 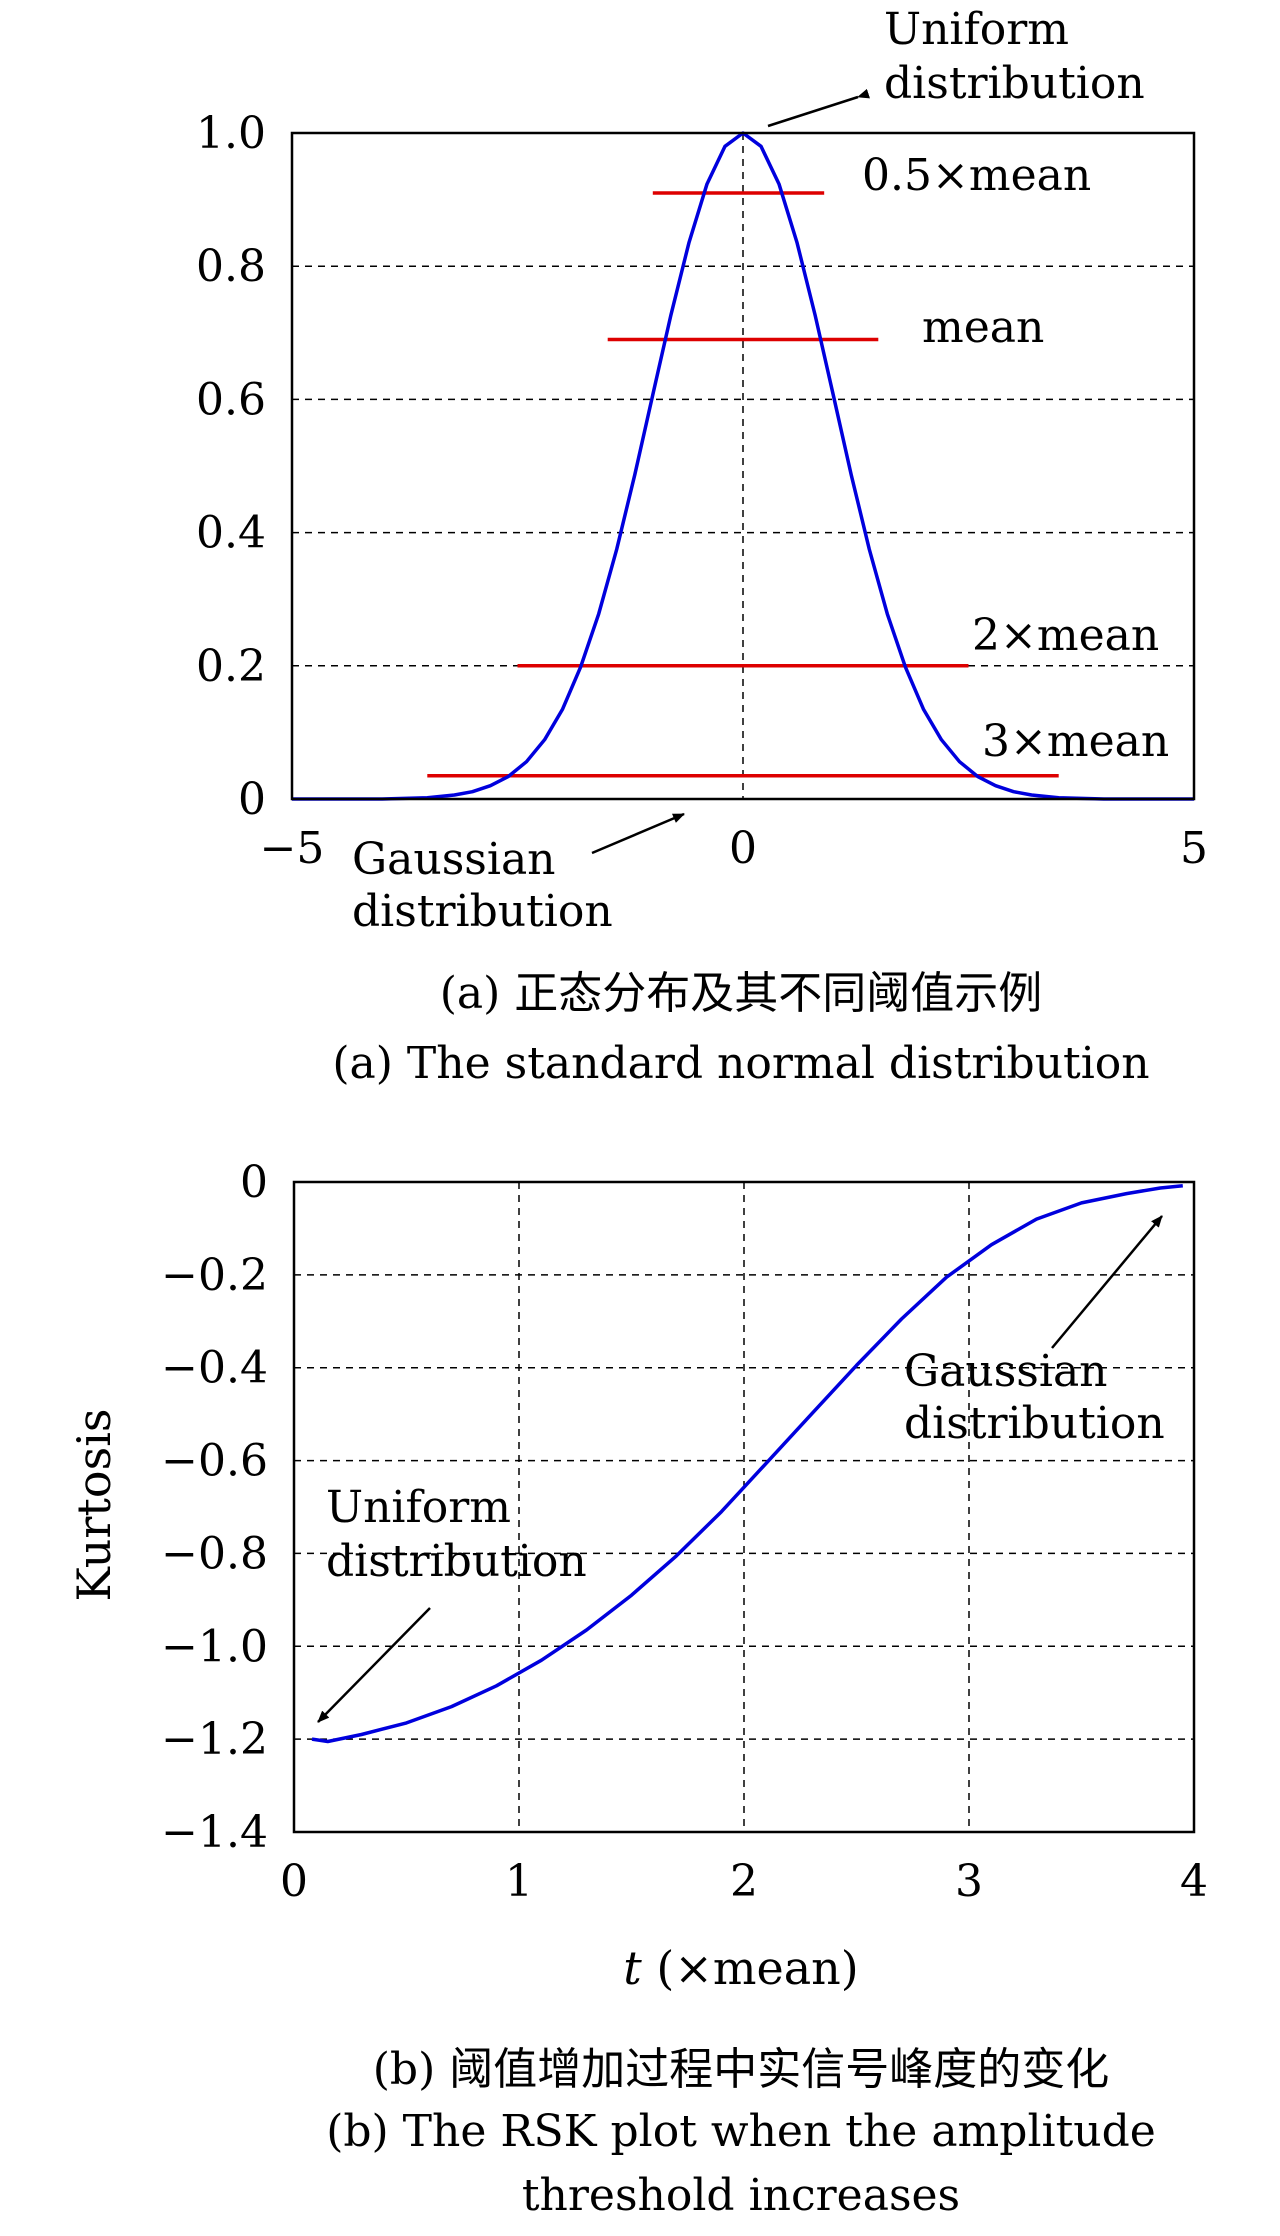 I want to click on chart-b-x-tick-label: 1, so click(x=519, y=1881).